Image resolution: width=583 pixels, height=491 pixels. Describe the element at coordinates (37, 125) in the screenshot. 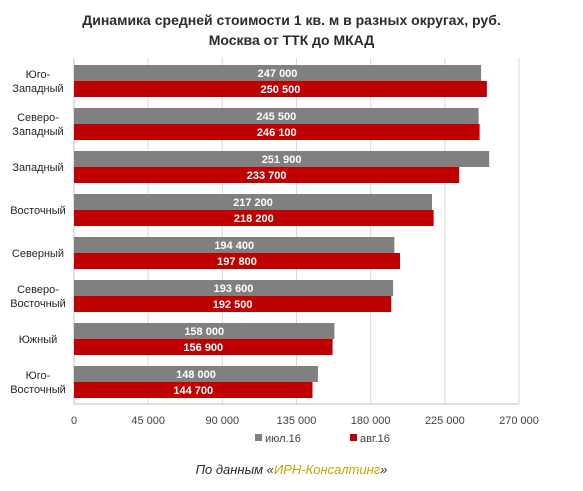

I see `category-label: Северо-Западный` at that location.